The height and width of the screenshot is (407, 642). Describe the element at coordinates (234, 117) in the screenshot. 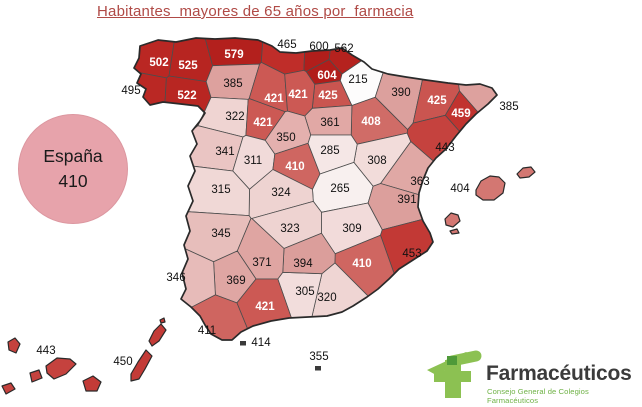

I see `label-zamora: 322` at that location.